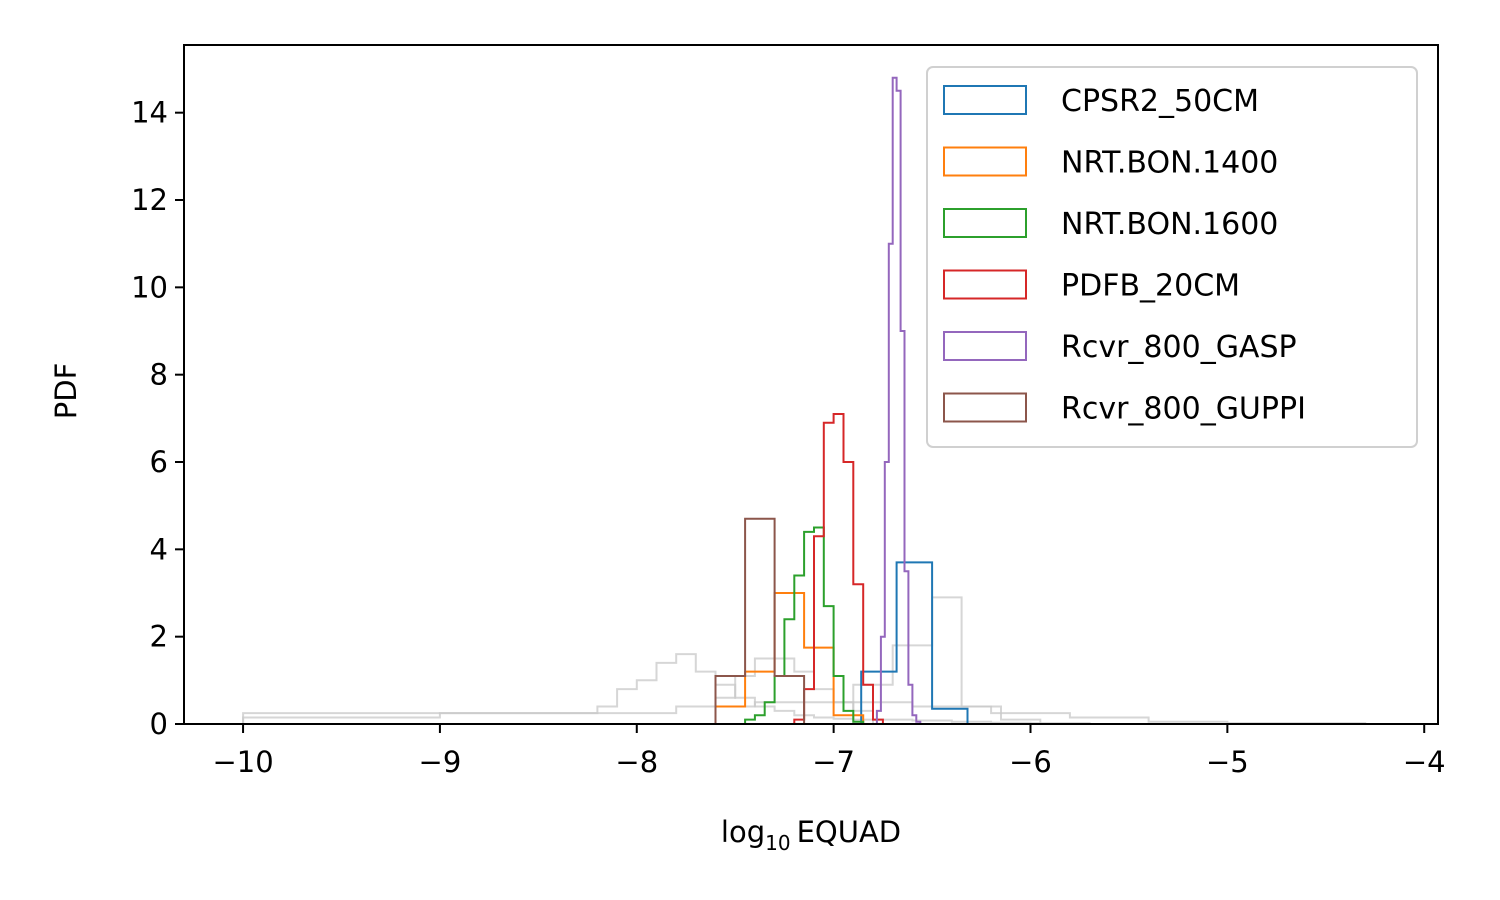 This screenshot has width=1500, height=900. What do you see at coordinates (743, 832) in the screenshot?
I see `x-axis-label-main: log` at bounding box center [743, 832].